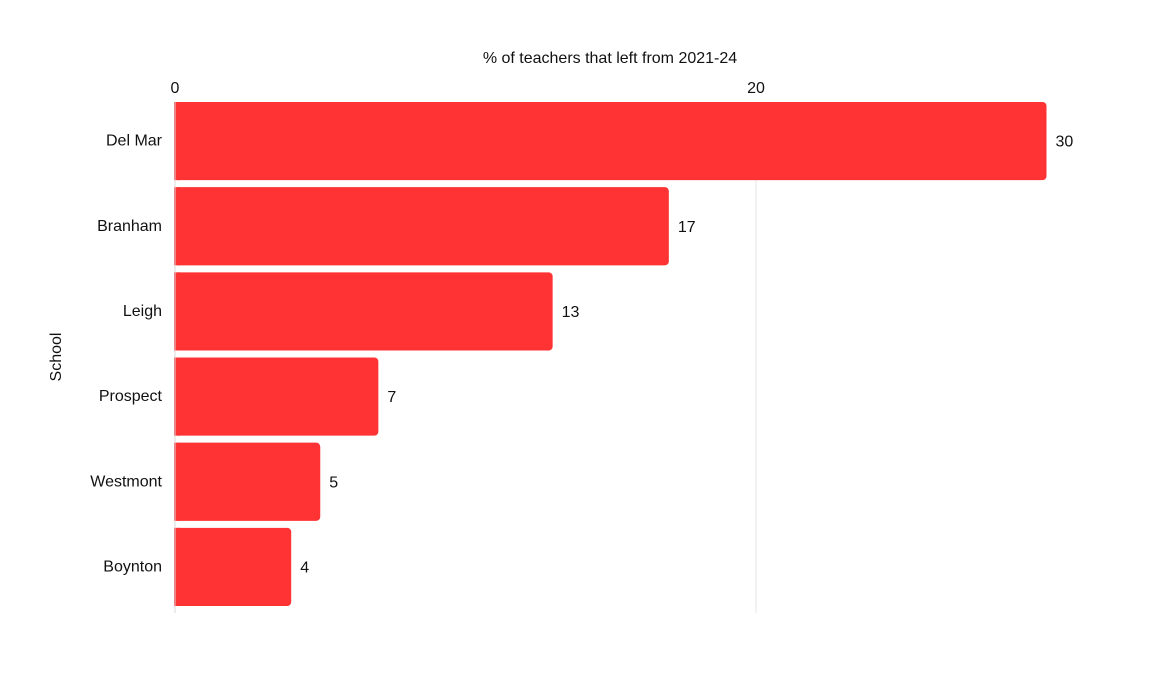  What do you see at coordinates (468, 88) in the screenshot?
I see `x-axis-ticks: 0 20` at bounding box center [468, 88].